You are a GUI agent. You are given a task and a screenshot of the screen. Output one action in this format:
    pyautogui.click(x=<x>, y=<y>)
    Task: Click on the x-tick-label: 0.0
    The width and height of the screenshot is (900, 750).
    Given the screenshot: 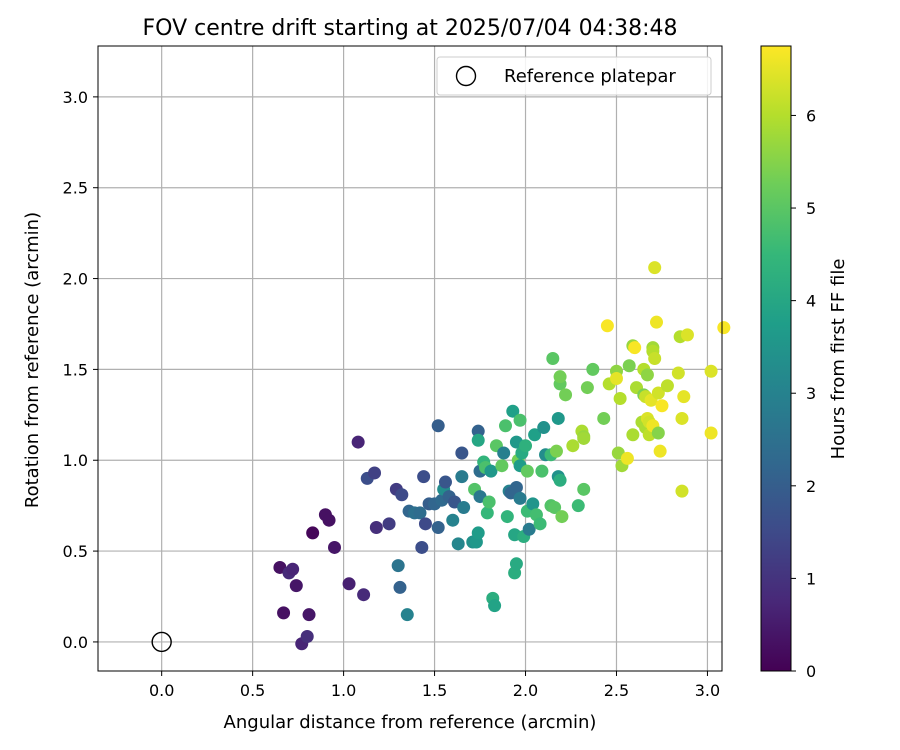 What is the action you would take?
    pyautogui.click(x=161, y=690)
    